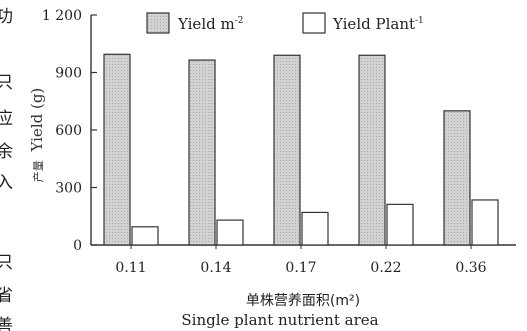 The image size is (527, 331). What do you see at coordinates (77, 246) in the screenshot?
I see `y-tick-label: 0` at bounding box center [77, 246].